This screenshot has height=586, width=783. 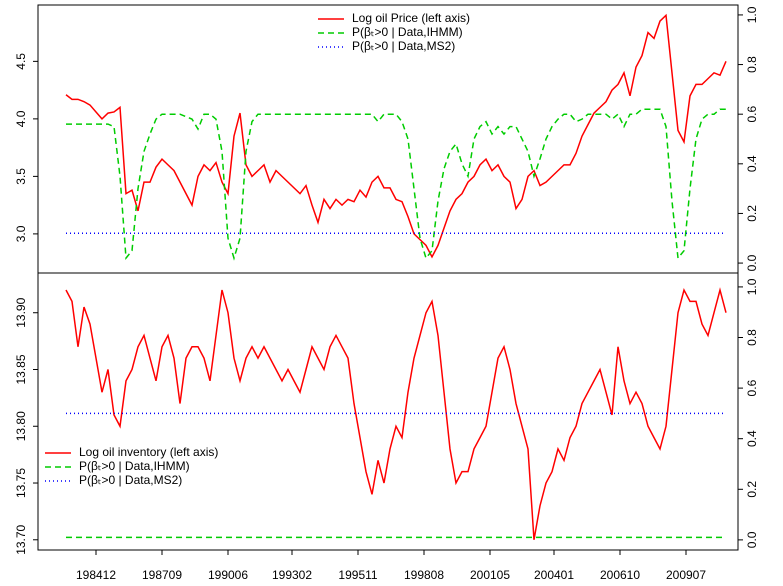 What do you see at coordinates (21, 483) in the screenshot?
I see `y-tick-label: 13.75` at bounding box center [21, 483].